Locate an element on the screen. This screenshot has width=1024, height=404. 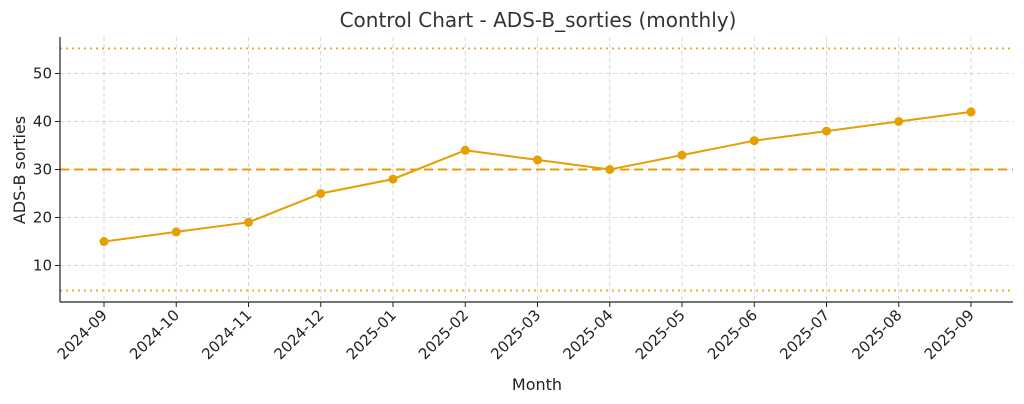
y-tick-label: 20 is located at coordinates (42, 218).